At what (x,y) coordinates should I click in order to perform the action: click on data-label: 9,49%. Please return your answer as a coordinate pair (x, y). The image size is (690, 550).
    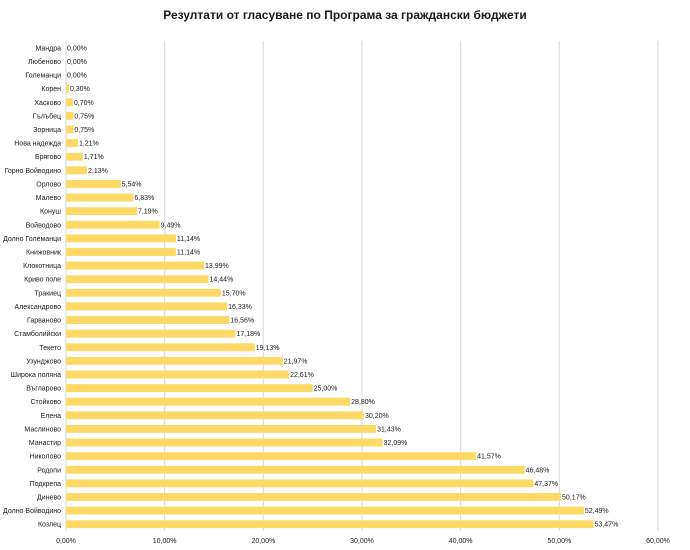
    Looking at the image, I should click on (171, 225).